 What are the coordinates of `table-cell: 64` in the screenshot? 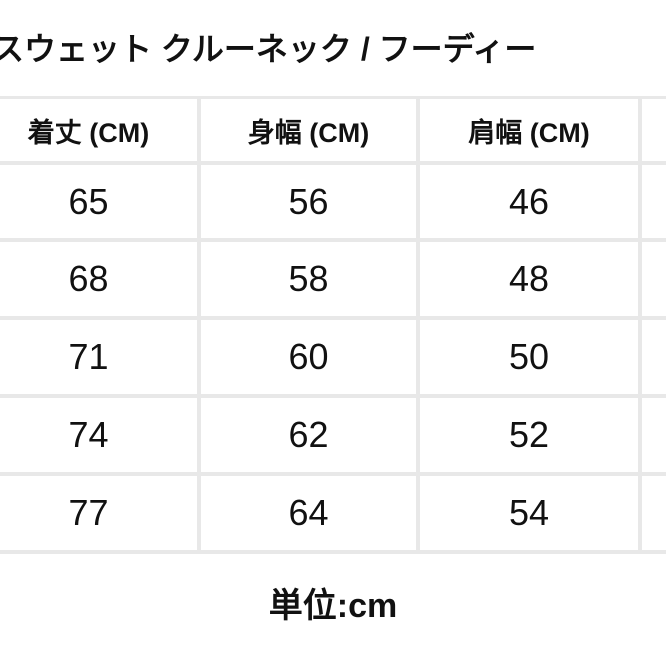 It's located at (308, 513).